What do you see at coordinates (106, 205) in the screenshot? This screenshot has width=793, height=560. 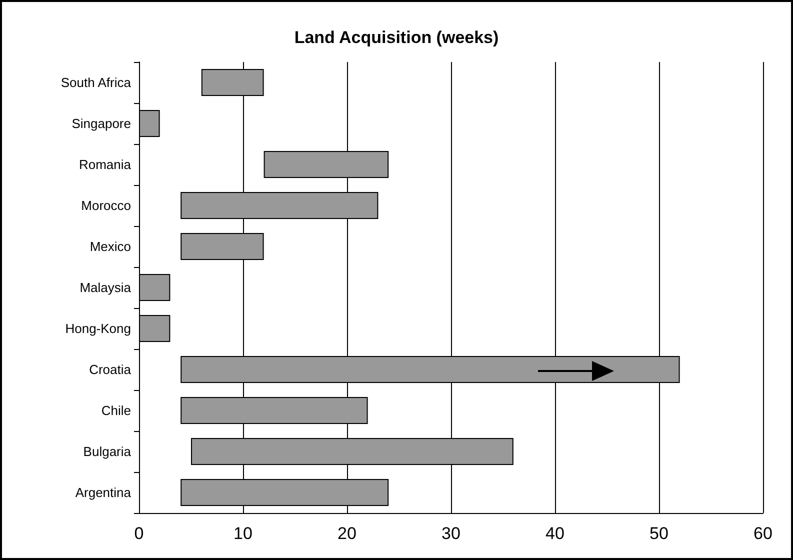 I see `y-tick-label: Morocco` at bounding box center [106, 205].